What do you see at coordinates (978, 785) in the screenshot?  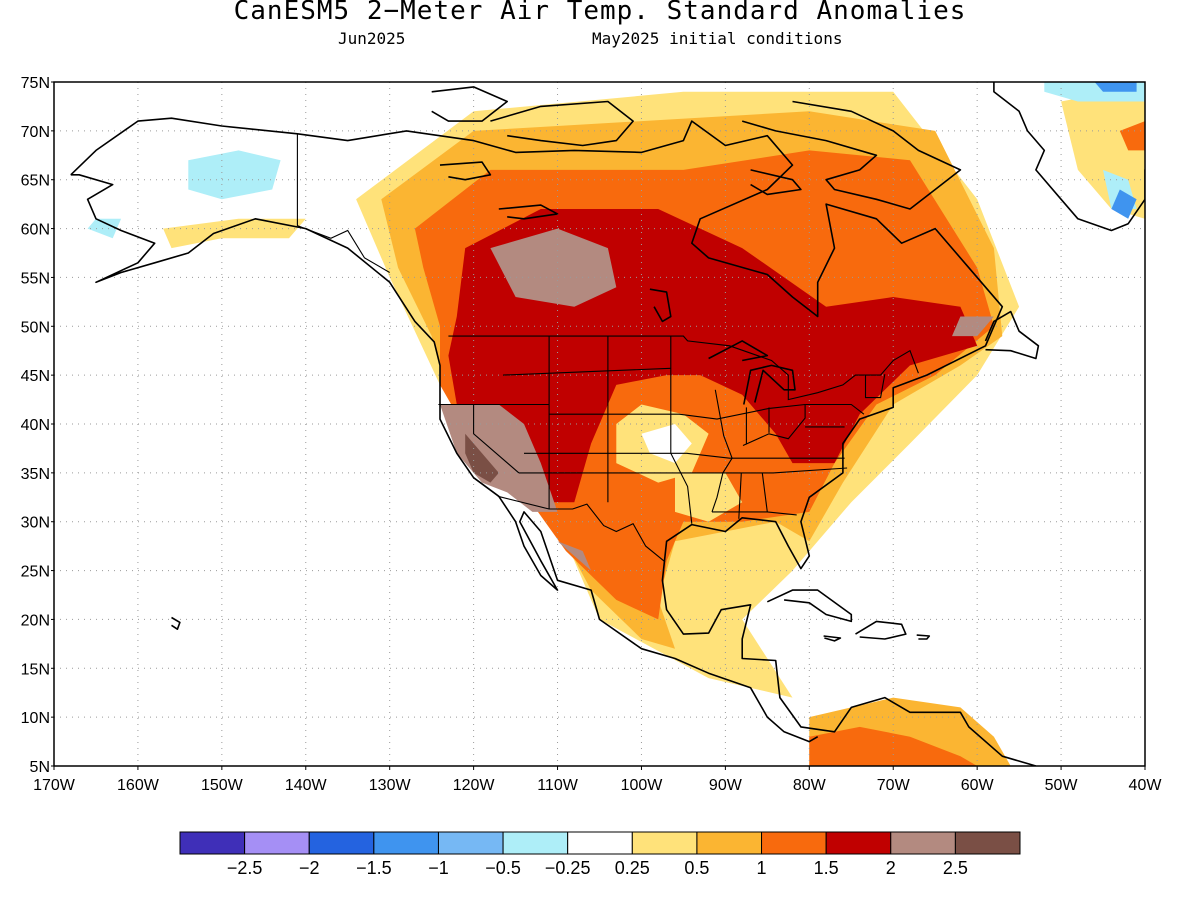 I see `lon-tick-label: 60W` at bounding box center [978, 785].